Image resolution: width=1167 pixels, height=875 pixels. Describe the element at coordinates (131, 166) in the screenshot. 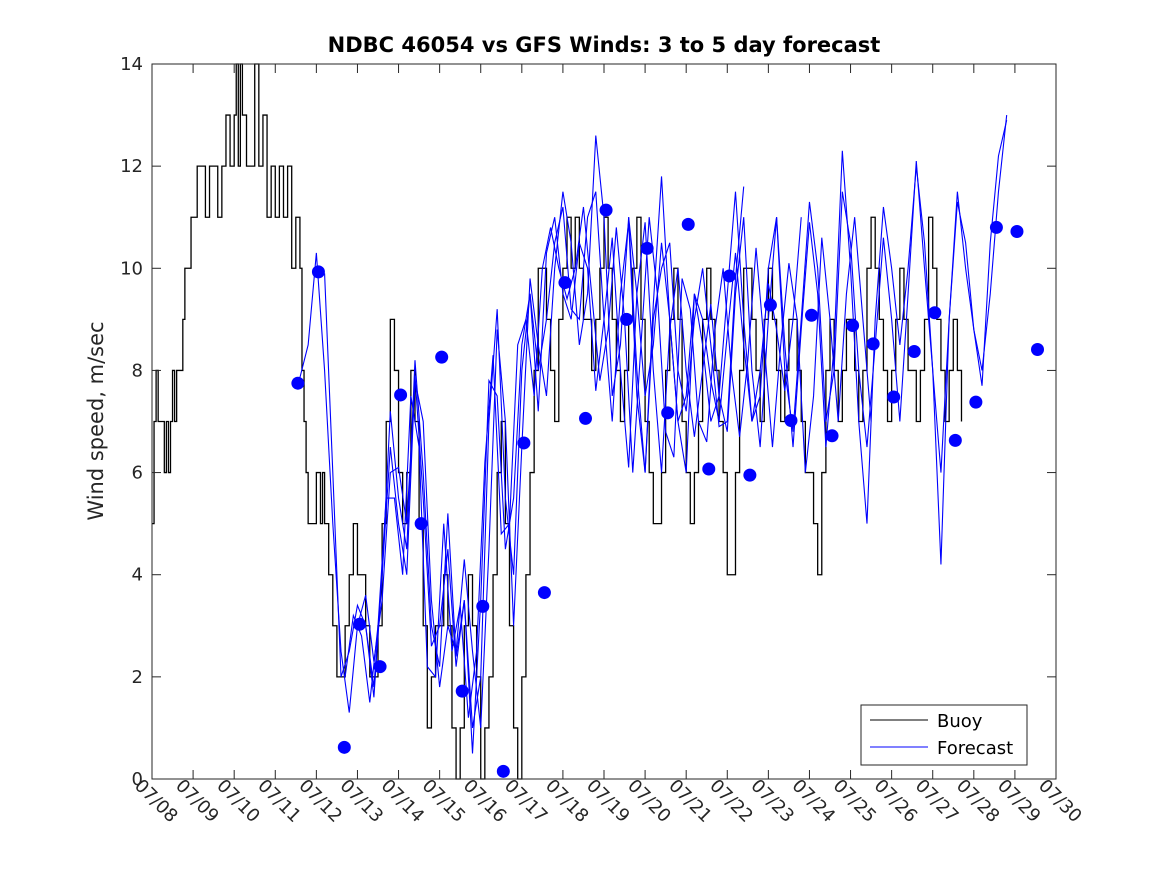

I see `y-tick-label: 12` at that location.